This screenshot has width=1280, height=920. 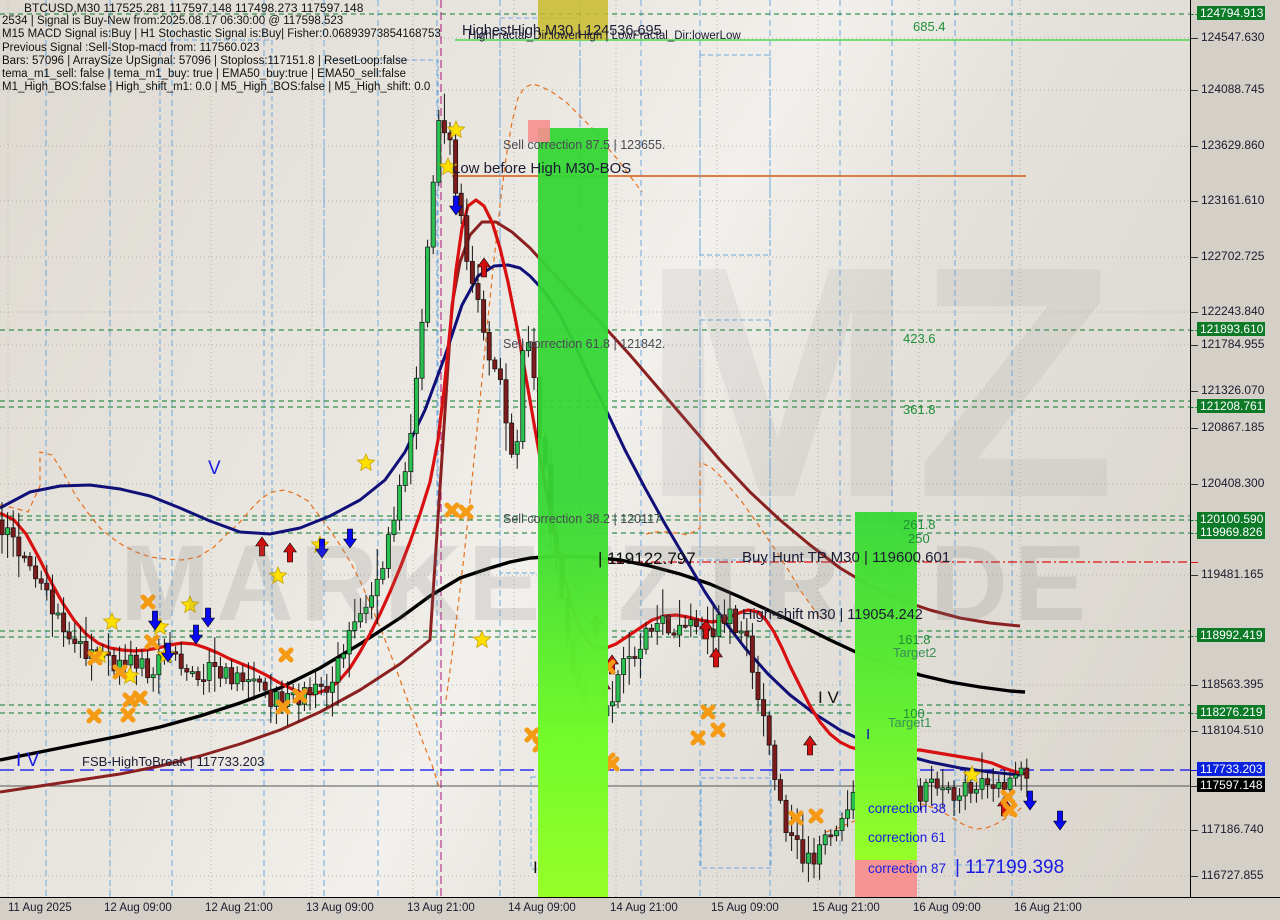 I want to click on annotation-fsb-low: | 119122.797, so click(x=647, y=558).